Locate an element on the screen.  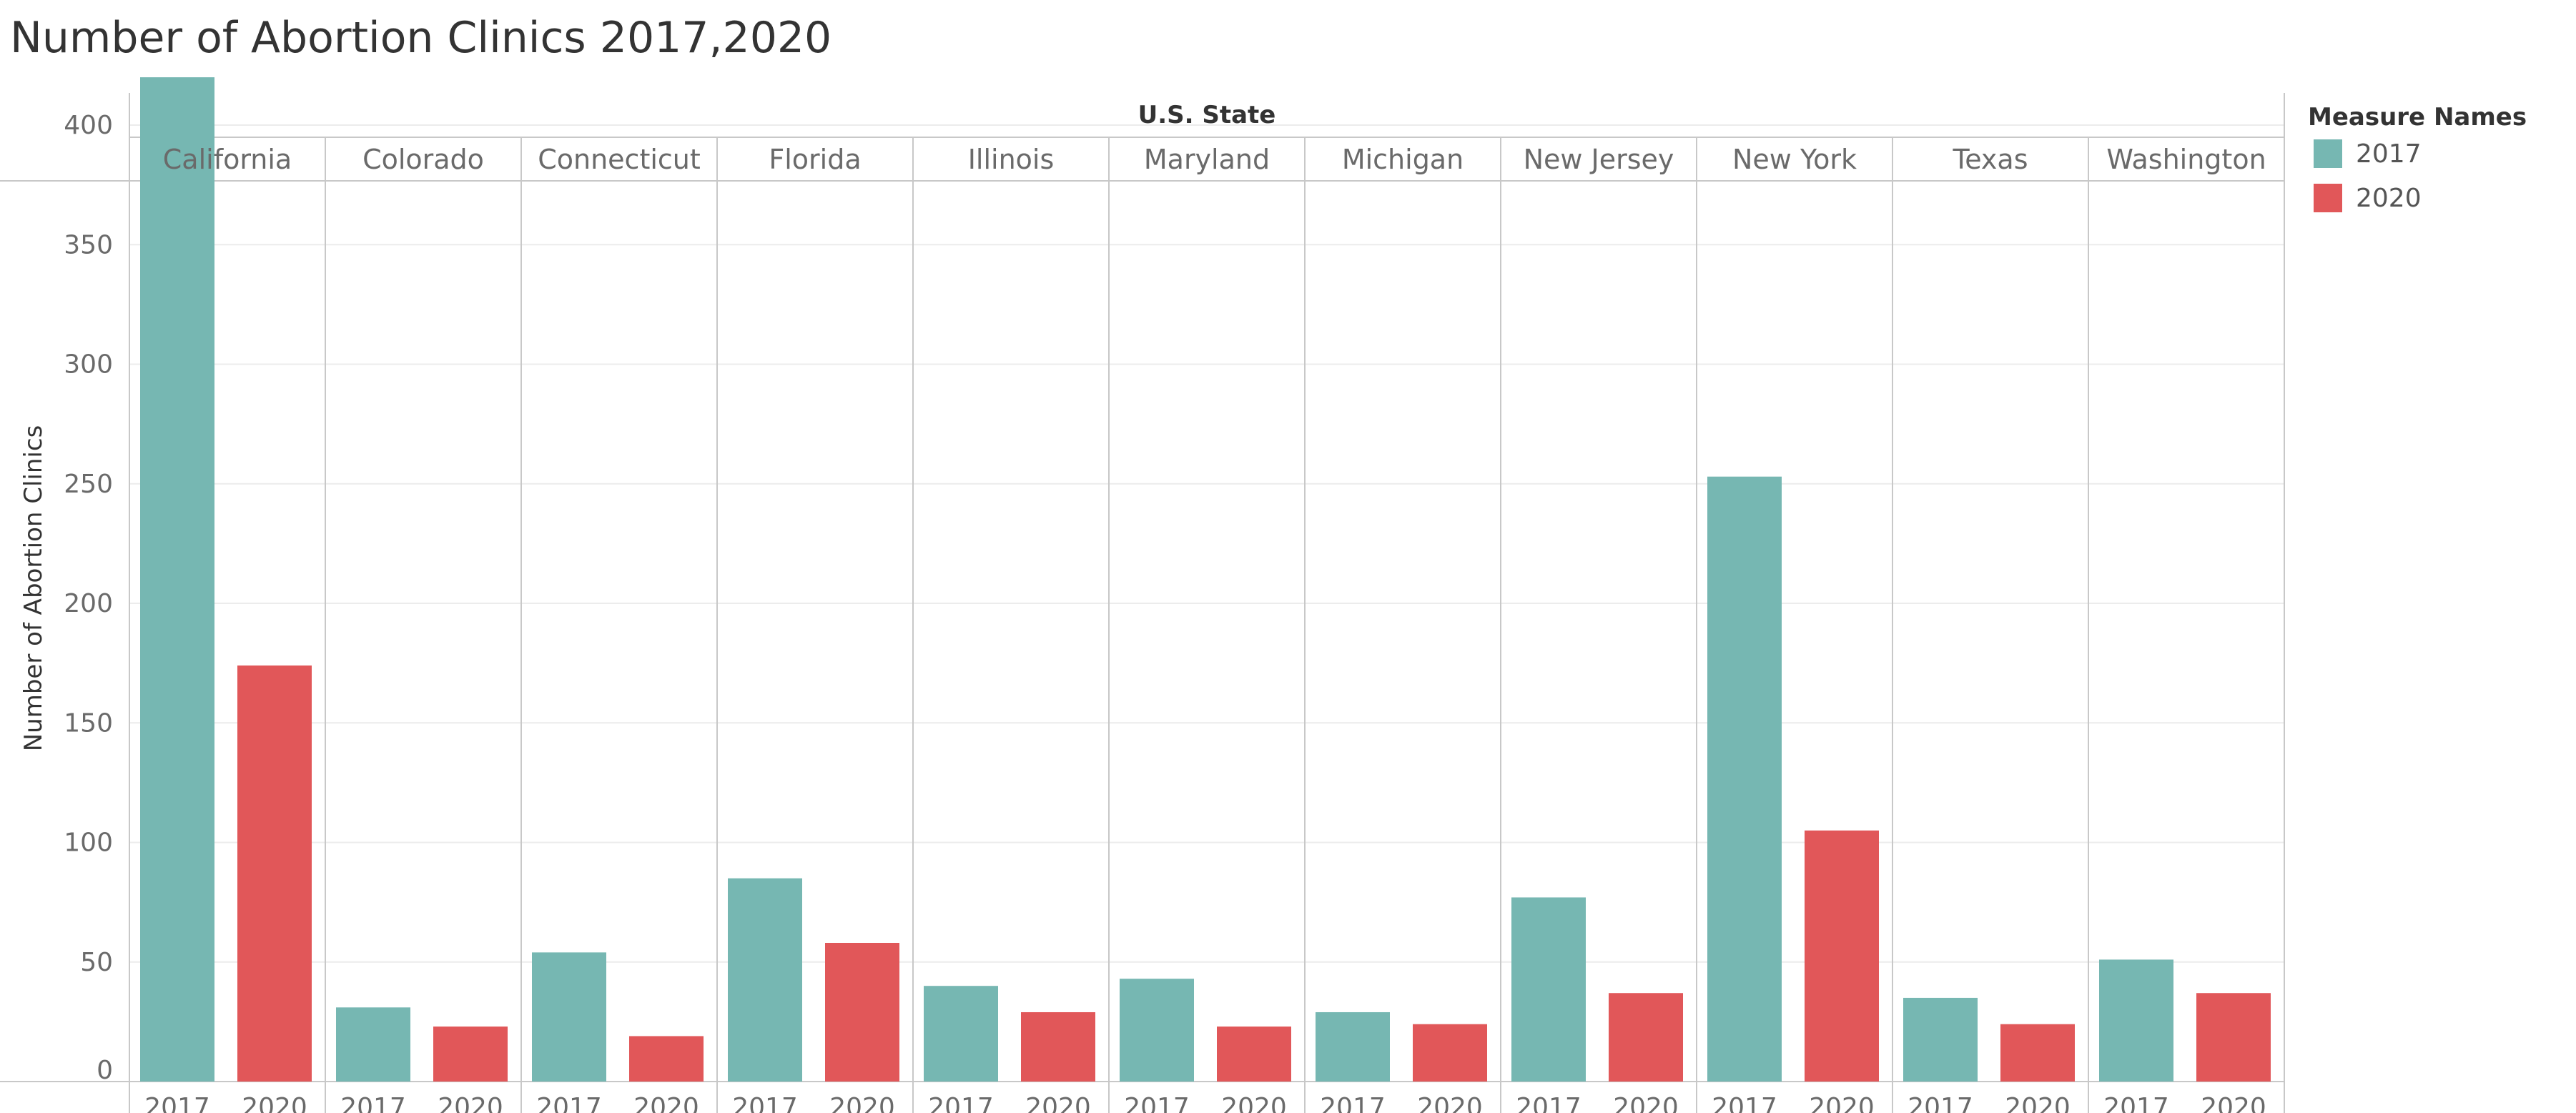
legend-label: 2020 is located at coordinates (2389, 198).